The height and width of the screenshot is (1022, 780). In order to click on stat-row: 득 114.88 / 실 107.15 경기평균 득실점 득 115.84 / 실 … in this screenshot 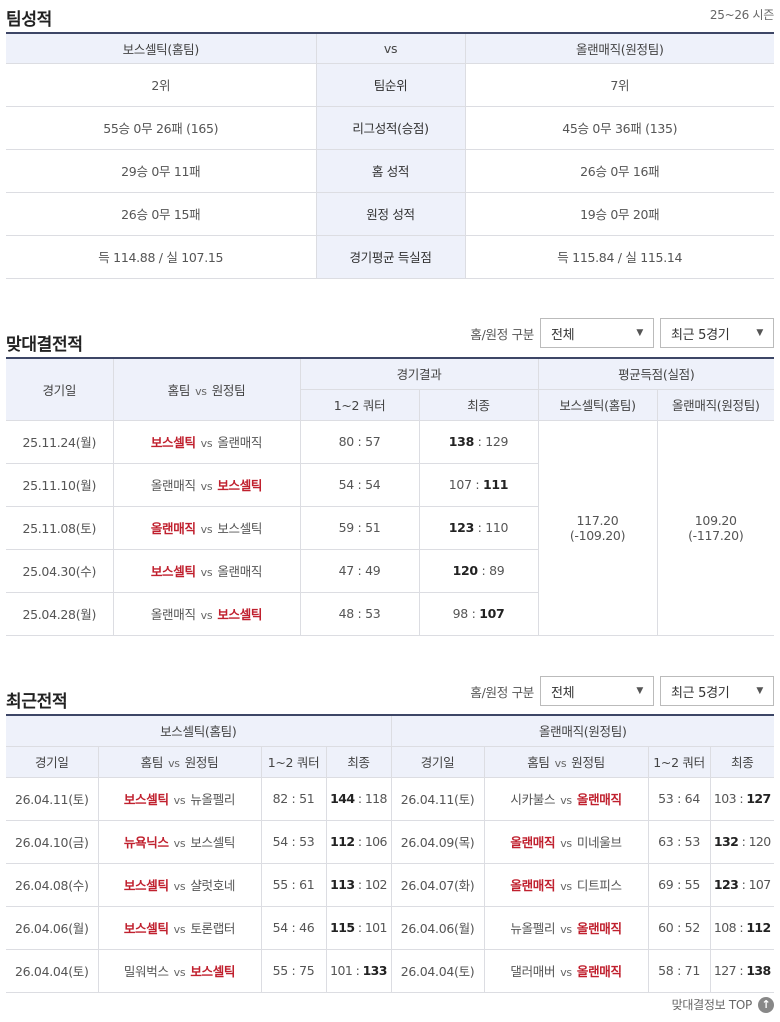, I will do `click(390, 256)`.